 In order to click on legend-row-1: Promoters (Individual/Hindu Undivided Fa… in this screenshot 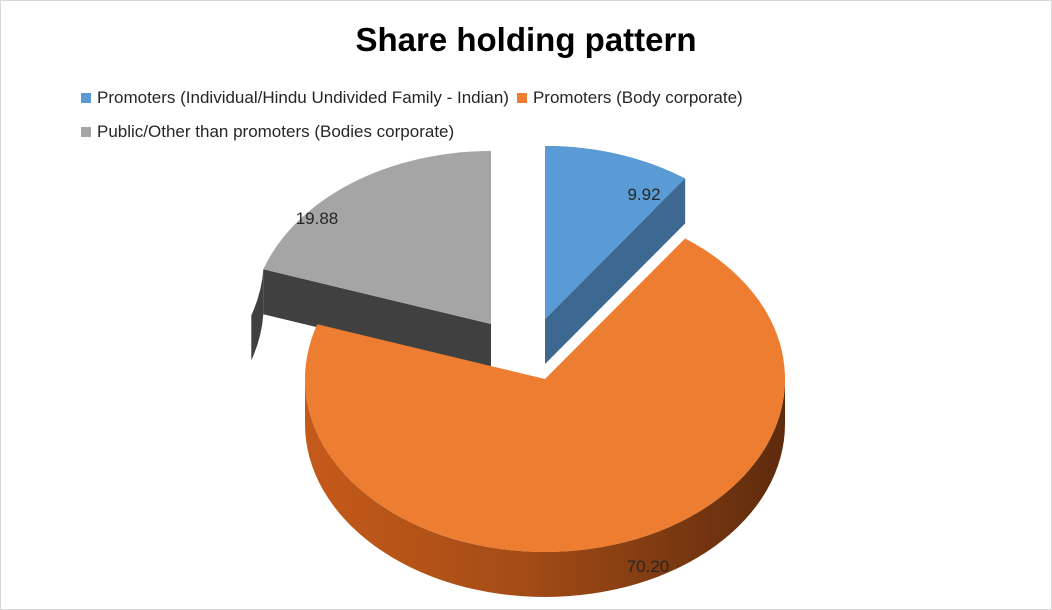, I will do `click(416, 98)`.